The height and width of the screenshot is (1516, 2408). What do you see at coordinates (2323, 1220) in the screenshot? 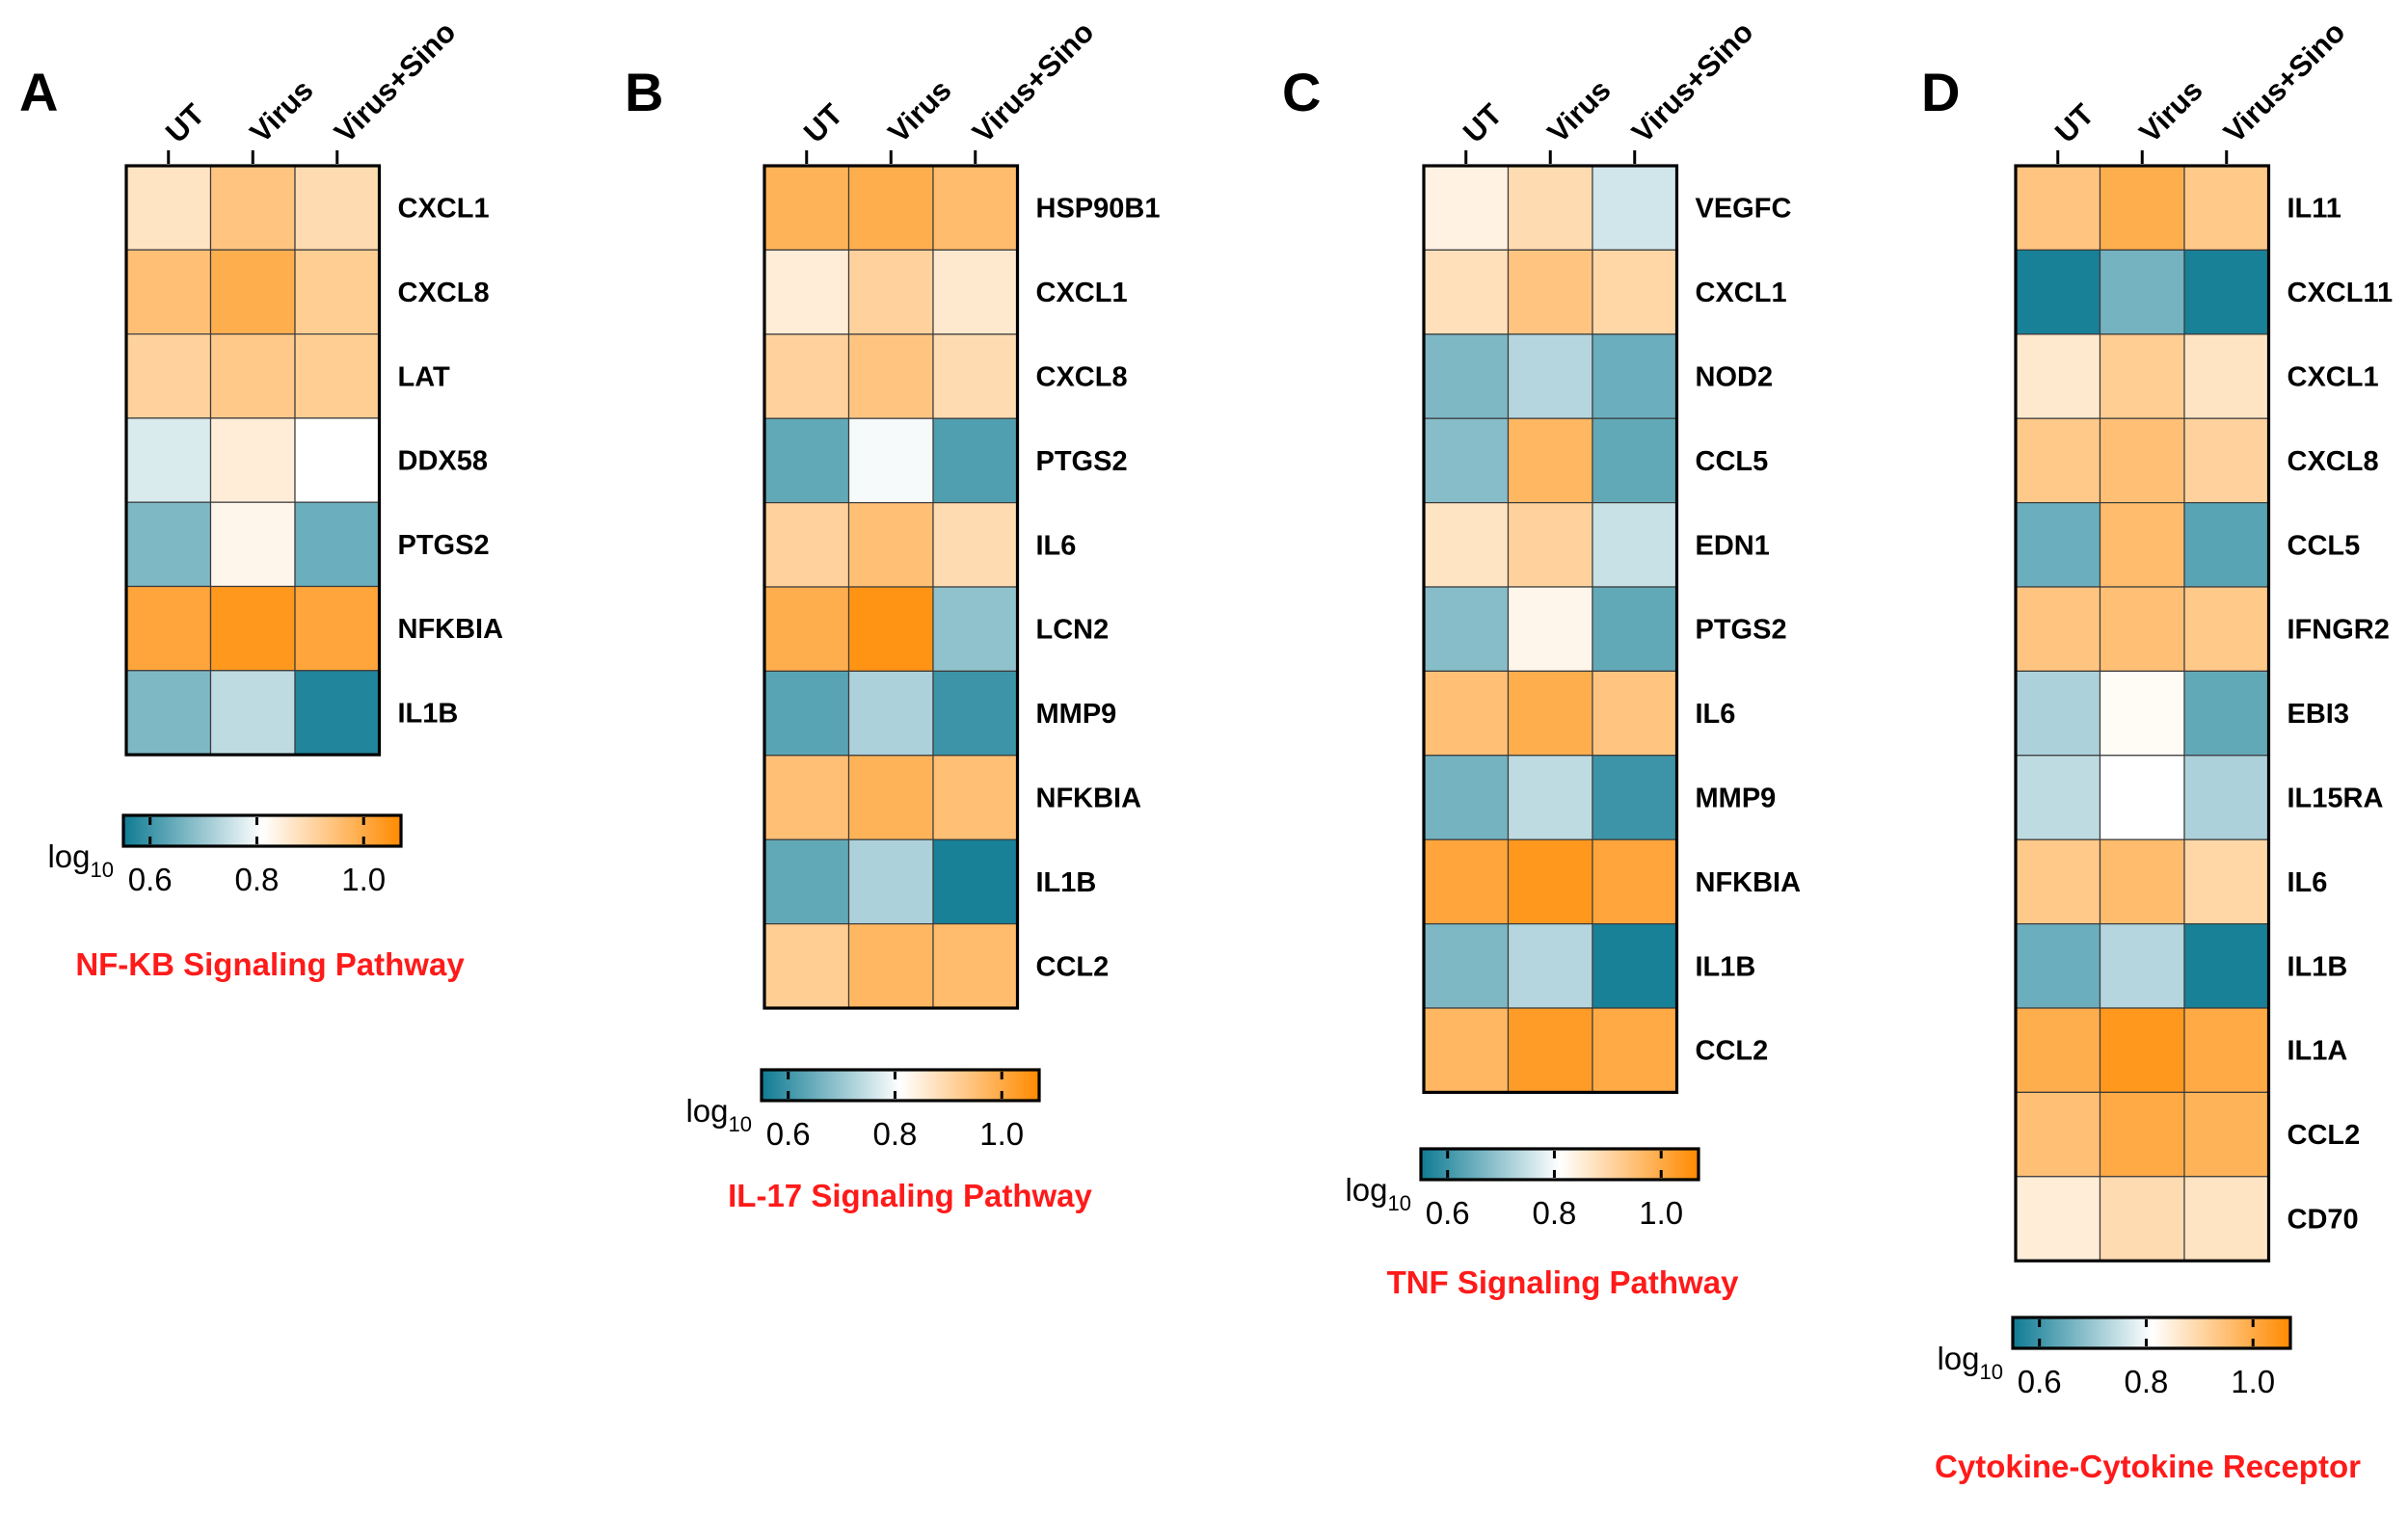
I see `row-label: CD70` at bounding box center [2323, 1220].